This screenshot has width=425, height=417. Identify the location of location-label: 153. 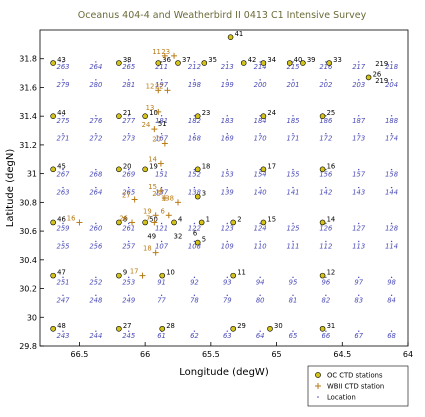
(227, 175).